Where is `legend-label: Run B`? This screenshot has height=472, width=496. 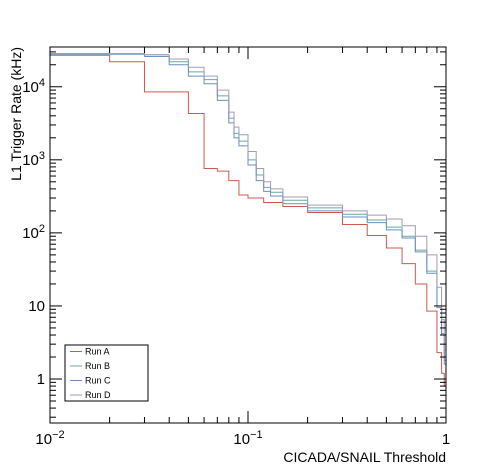 legend-label: Run B is located at coordinates (97, 366).